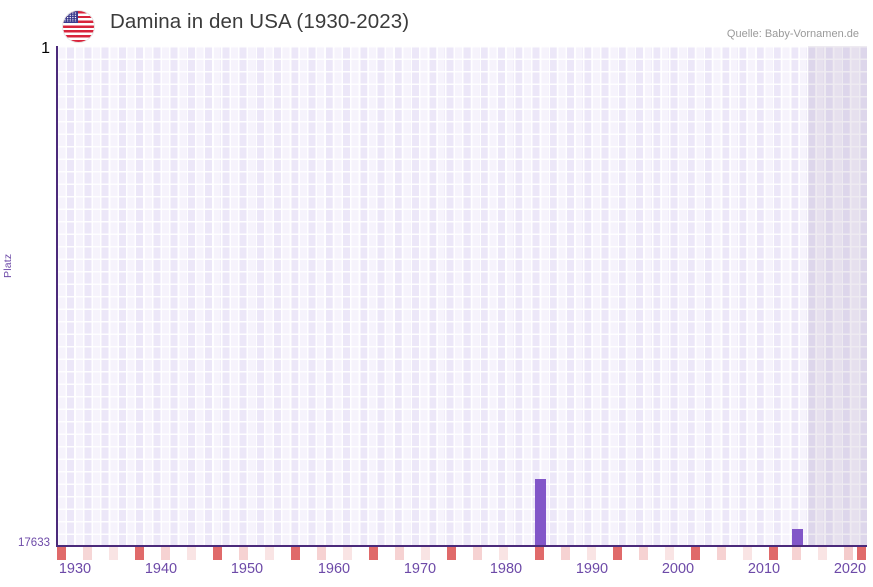 This screenshot has width=873, height=587. What do you see at coordinates (260, 21) in the screenshot?
I see `page-title: Damina in den USA (1930-2023)` at bounding box center [260, 21].